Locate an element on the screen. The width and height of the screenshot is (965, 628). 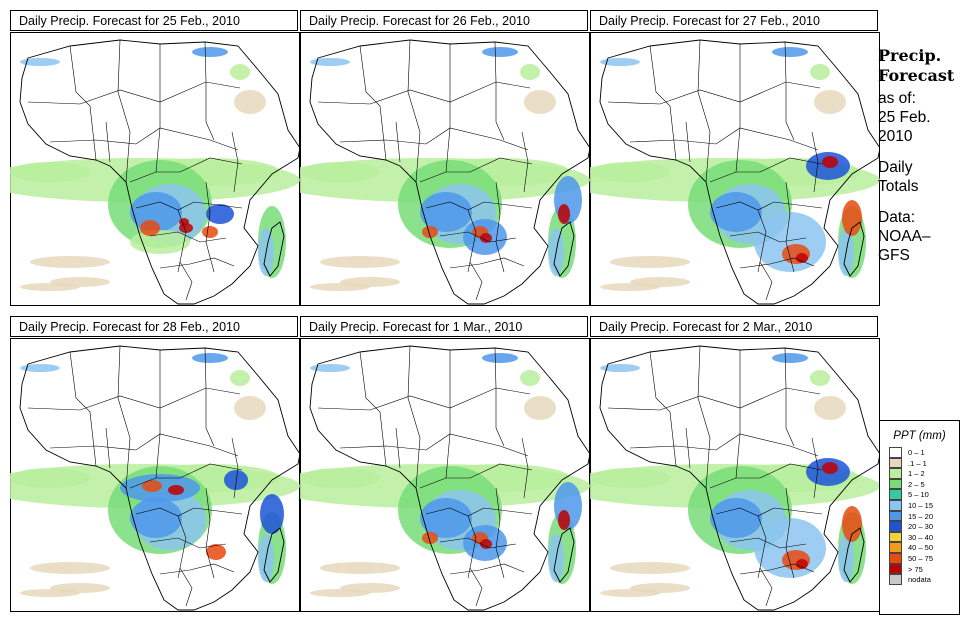
panel-title: Daily Precip. Forecast for 26 Feb., 2010 is located at coordinates (444, 20).